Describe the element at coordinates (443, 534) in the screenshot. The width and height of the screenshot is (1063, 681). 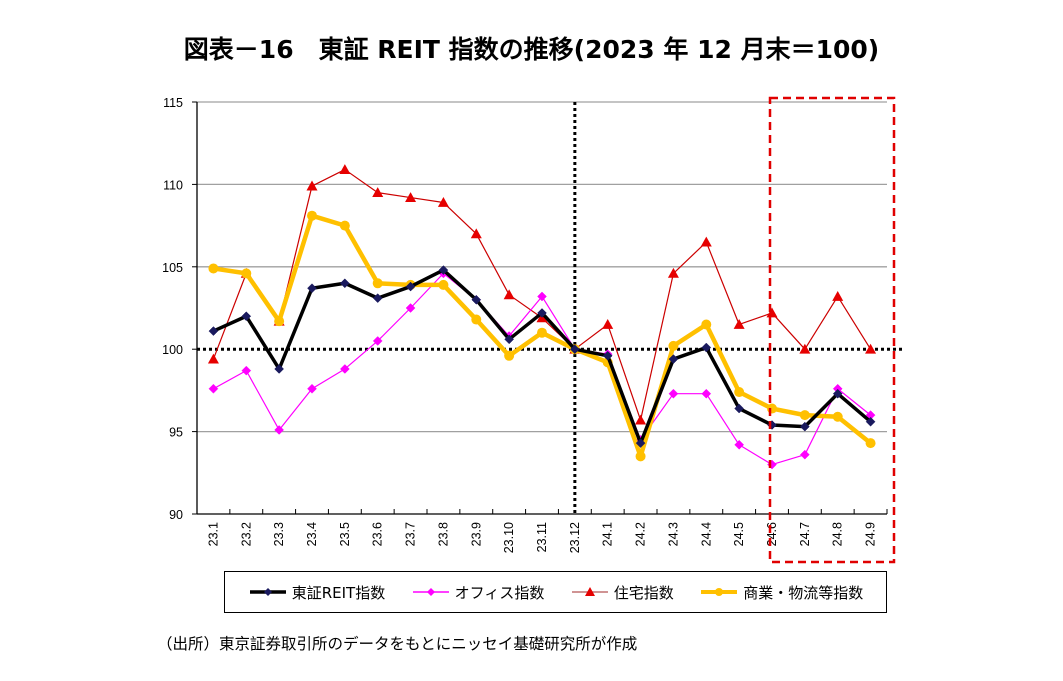
I see `x-tick-label: 23.8` at that location.